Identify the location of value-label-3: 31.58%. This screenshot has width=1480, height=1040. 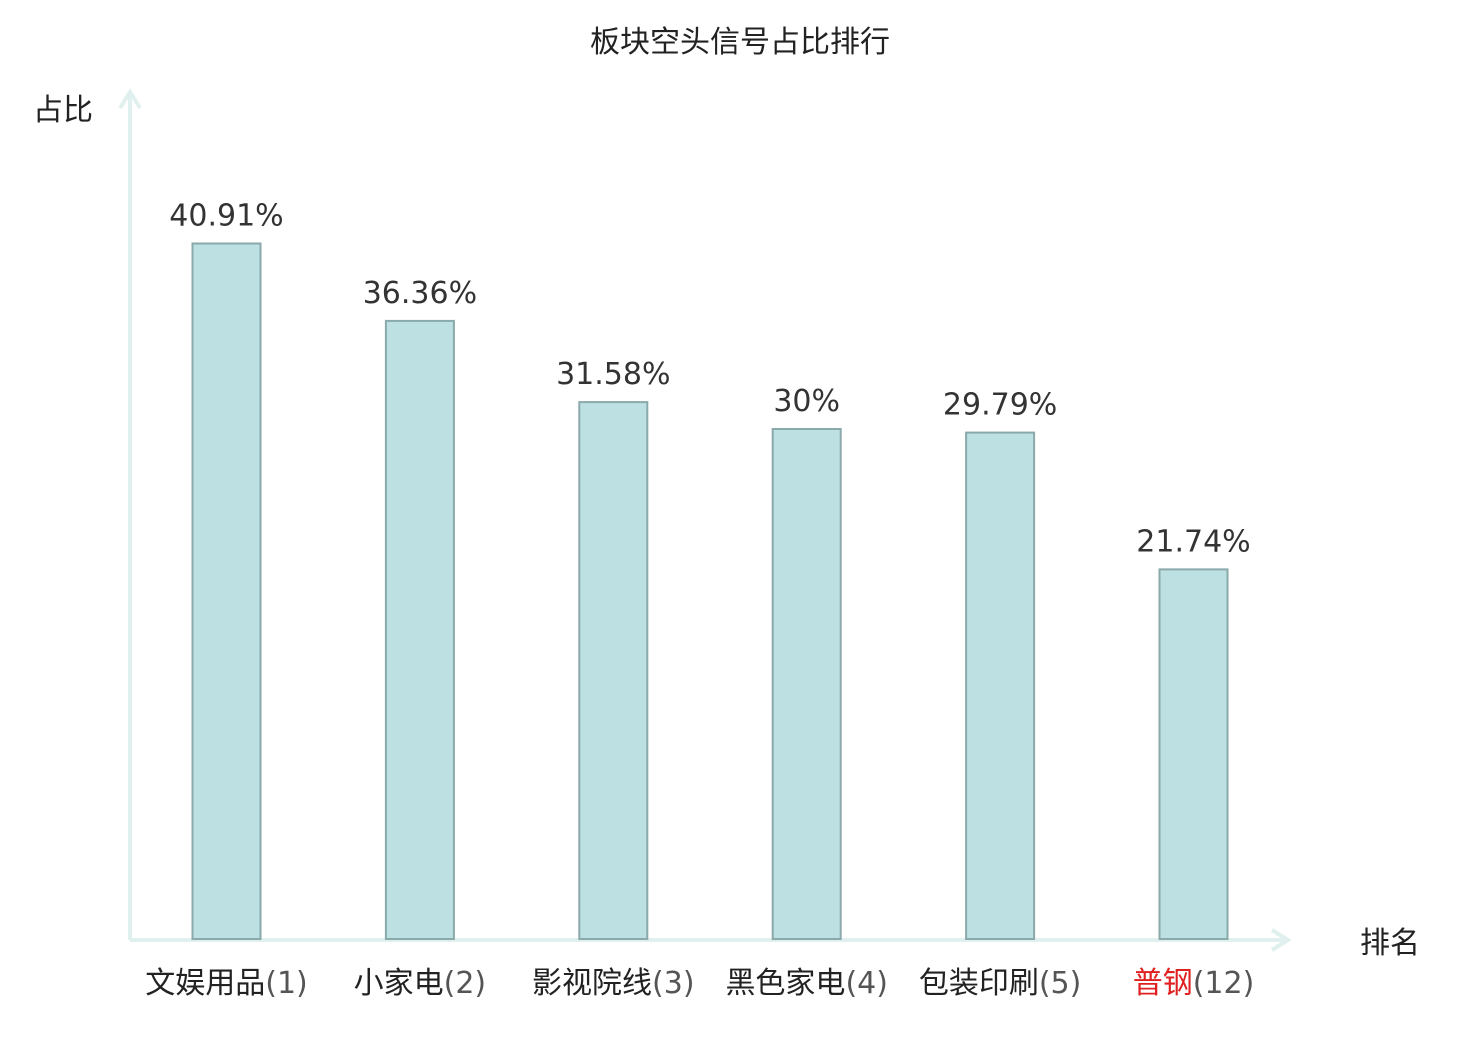
(613, 374).